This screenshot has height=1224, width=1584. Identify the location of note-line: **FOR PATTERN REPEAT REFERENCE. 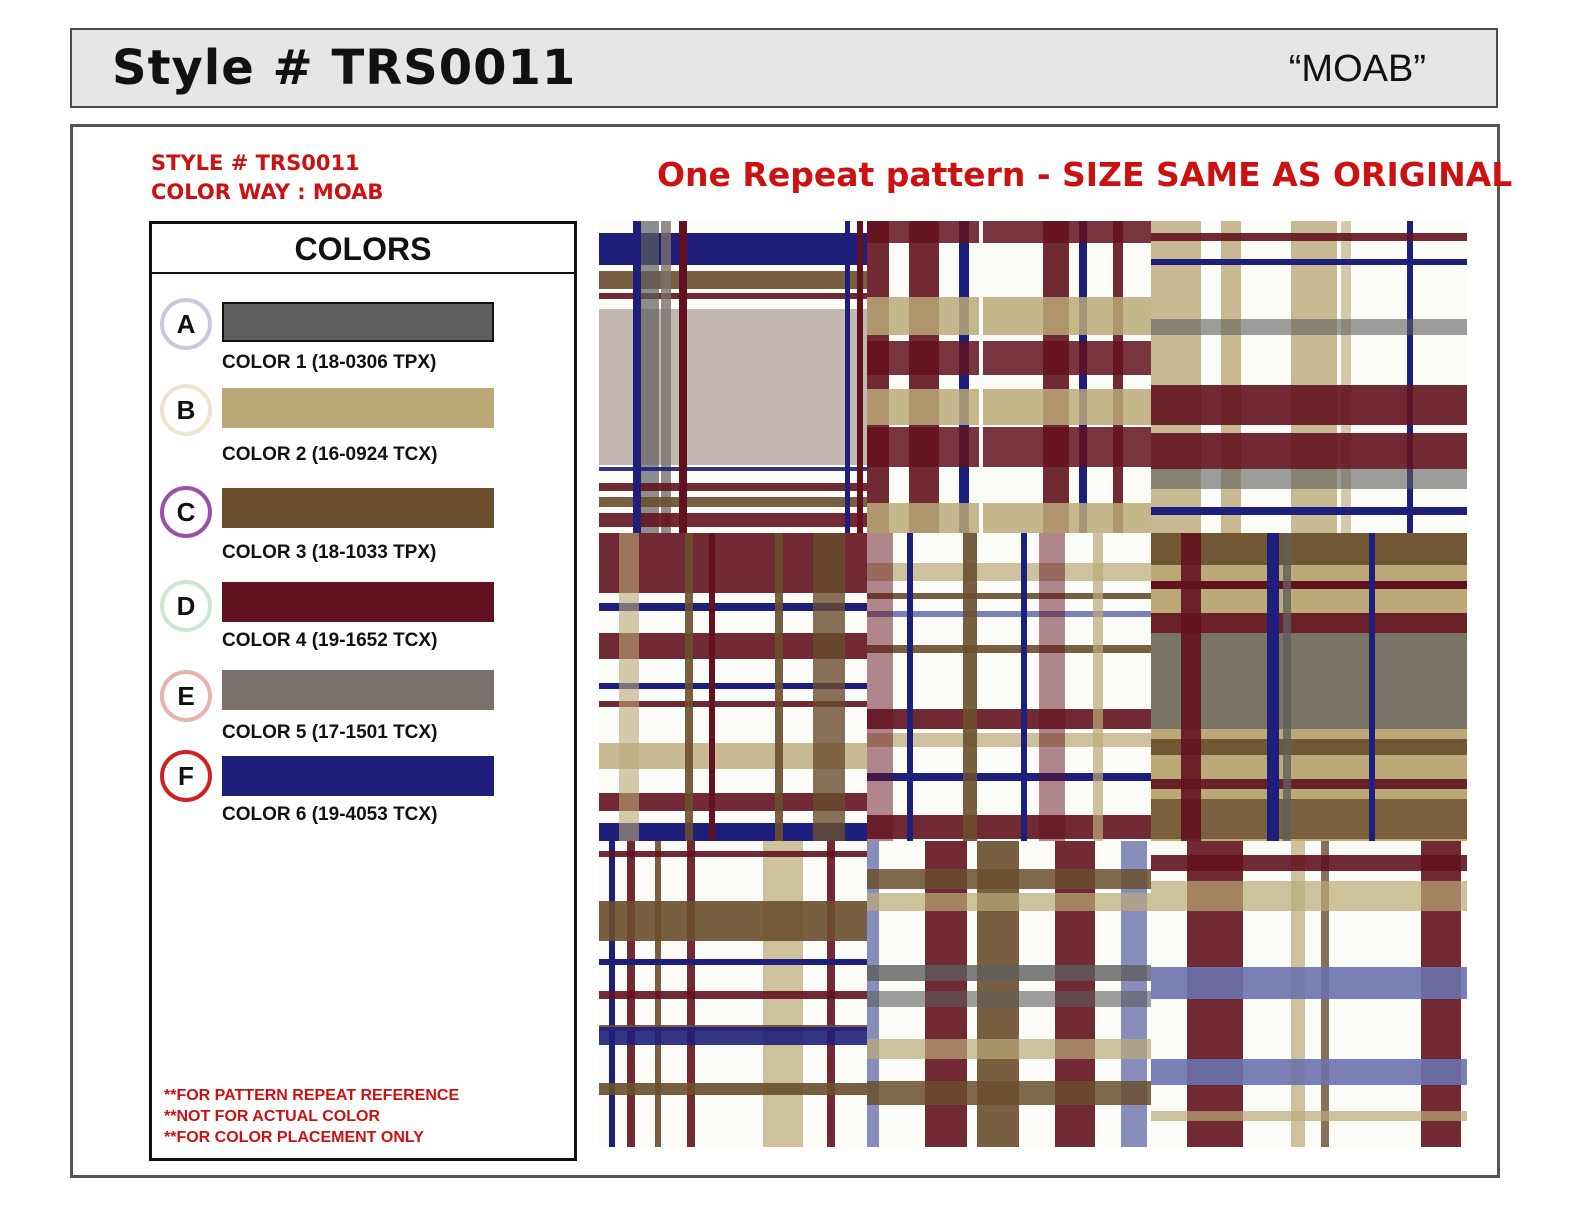
(312, 1095).